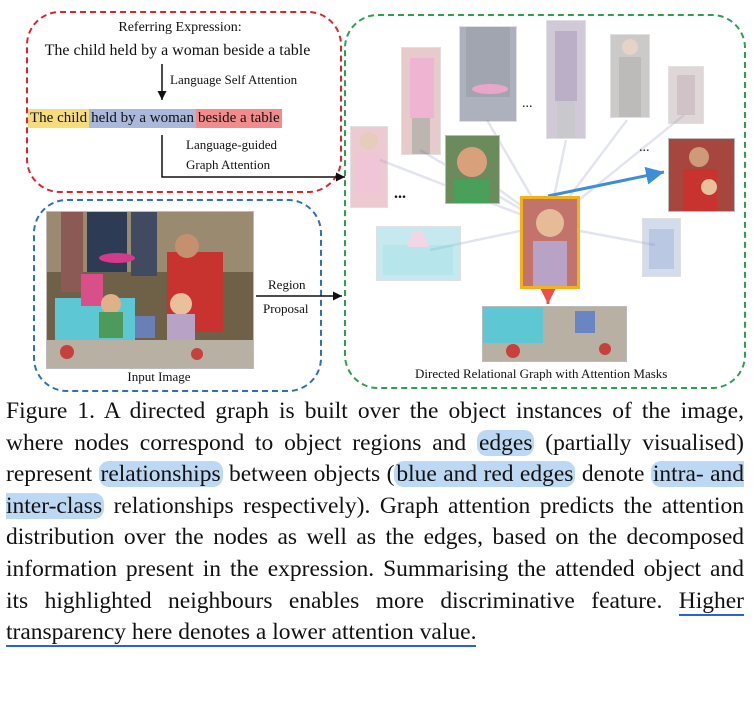 This screenshot has height=711, width=753. What do you see at coordinates (566, 79) in the screenshot?
I see `node-woman-purple` at bounding box center [566, 79].